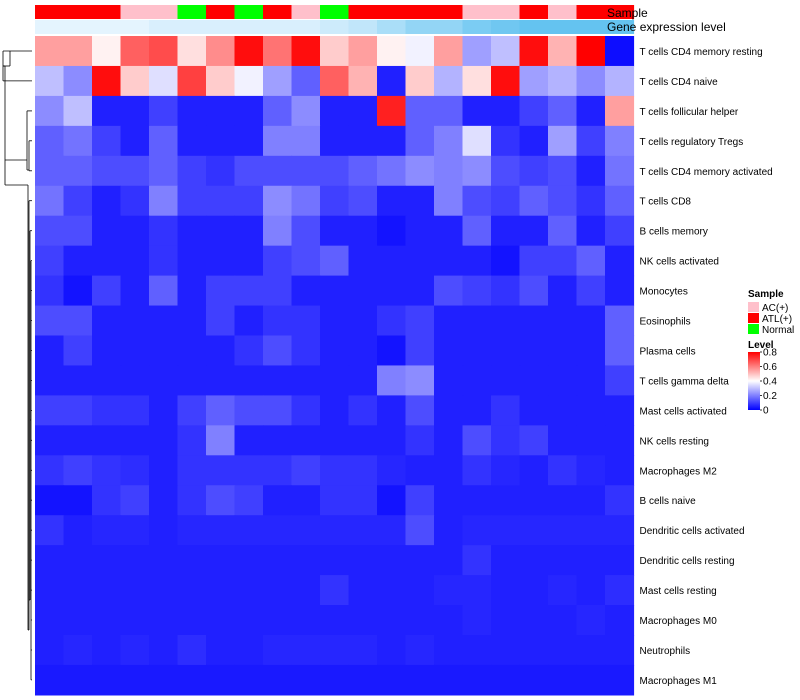 Image resolution: width=800 pixels, height=700 pixels. Describe the element at coordinates (679, 471) in the screenshot. I see `row-label: Macrophages M2` at that location.